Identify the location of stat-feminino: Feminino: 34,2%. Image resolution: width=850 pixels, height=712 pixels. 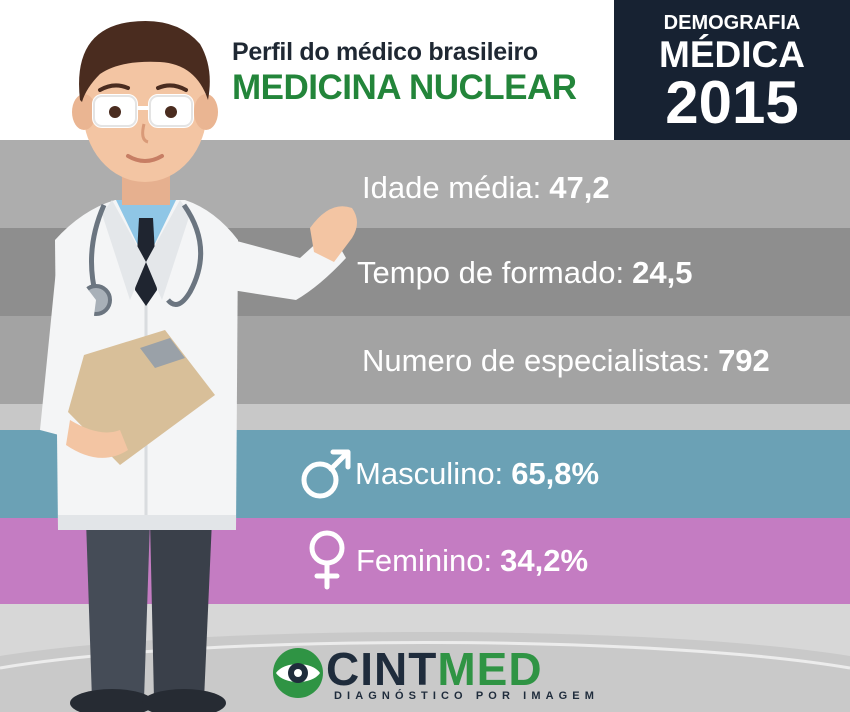
(472, 561).